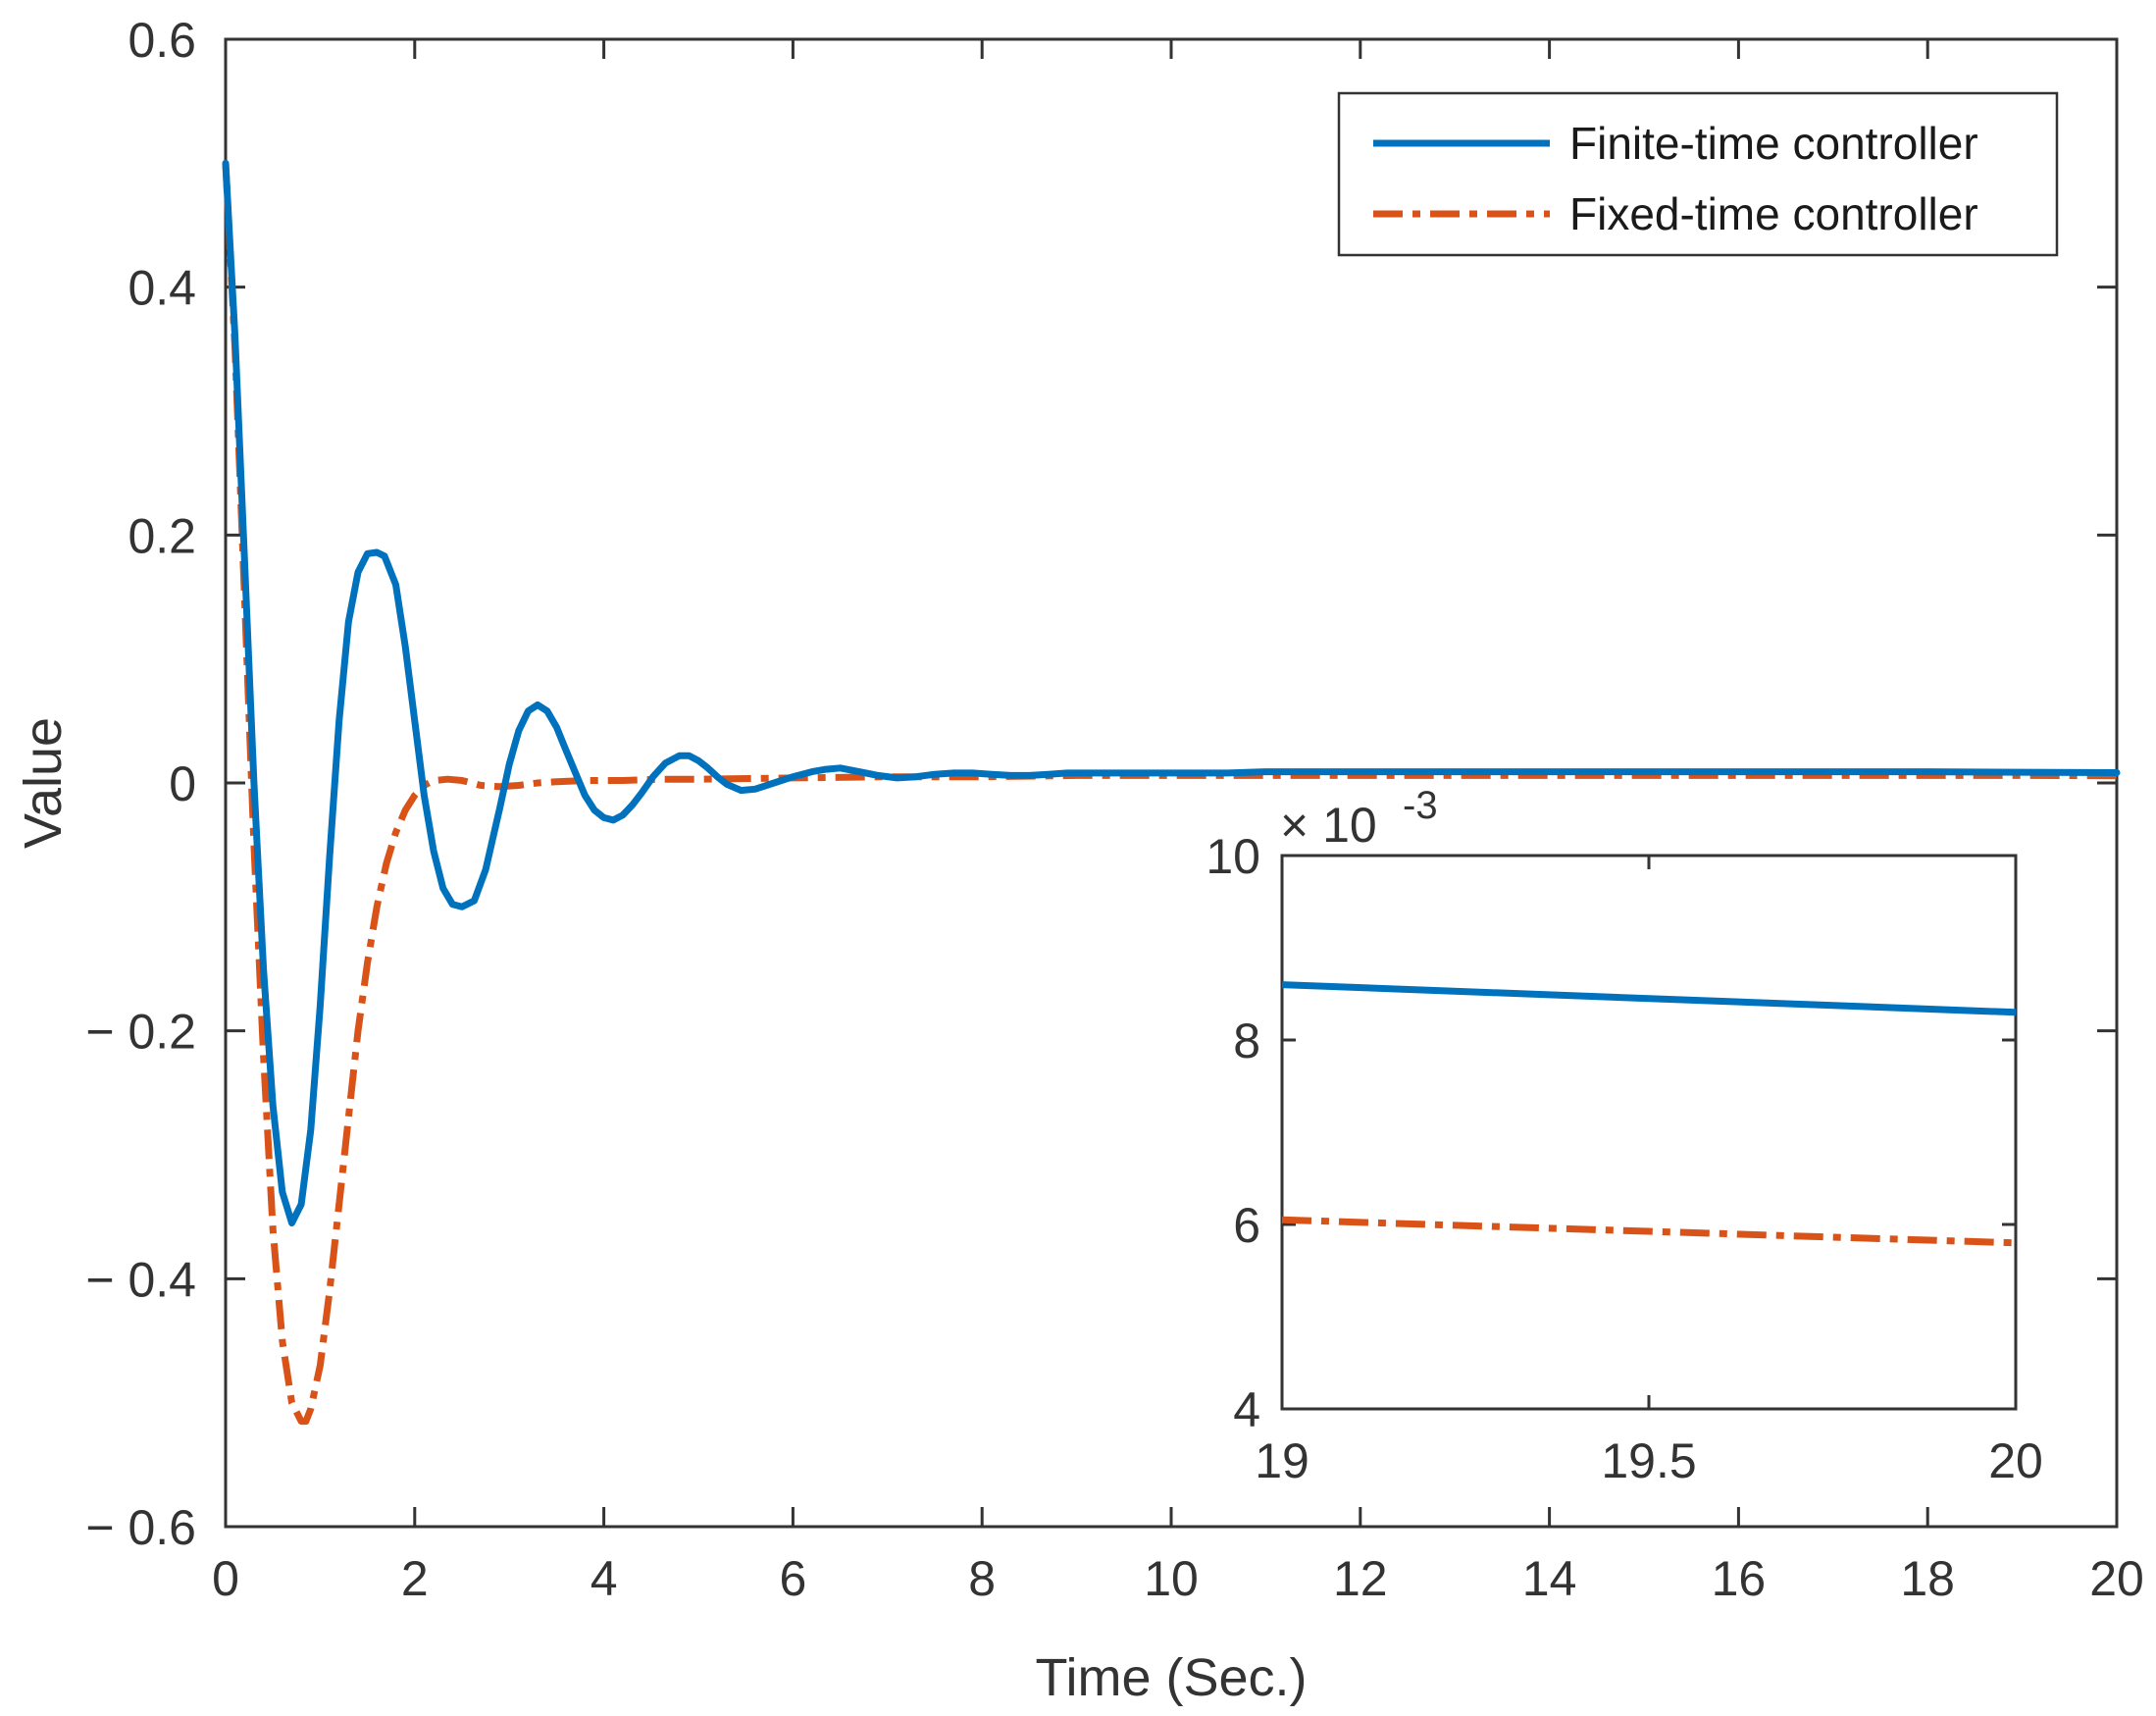 The height and width of the screenshot is (1716, 2156). I want to click on x-tick-label: 16, so click(1739, 1578).